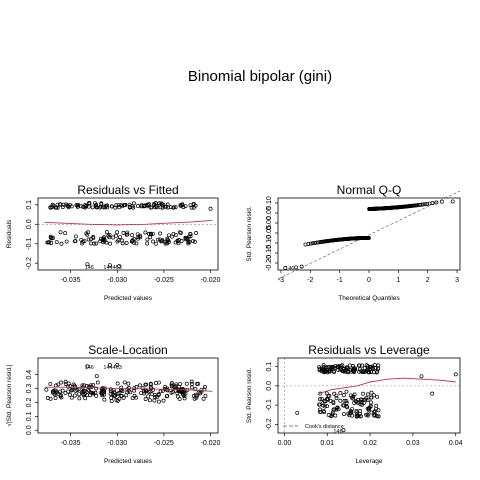 The width and height of the screenshot is (480, 480). What do you see at coordinates (260, 76) in the screenshot?
I see `main-title: Binomial bipolar (gini)` at bounding box center [260, 76].